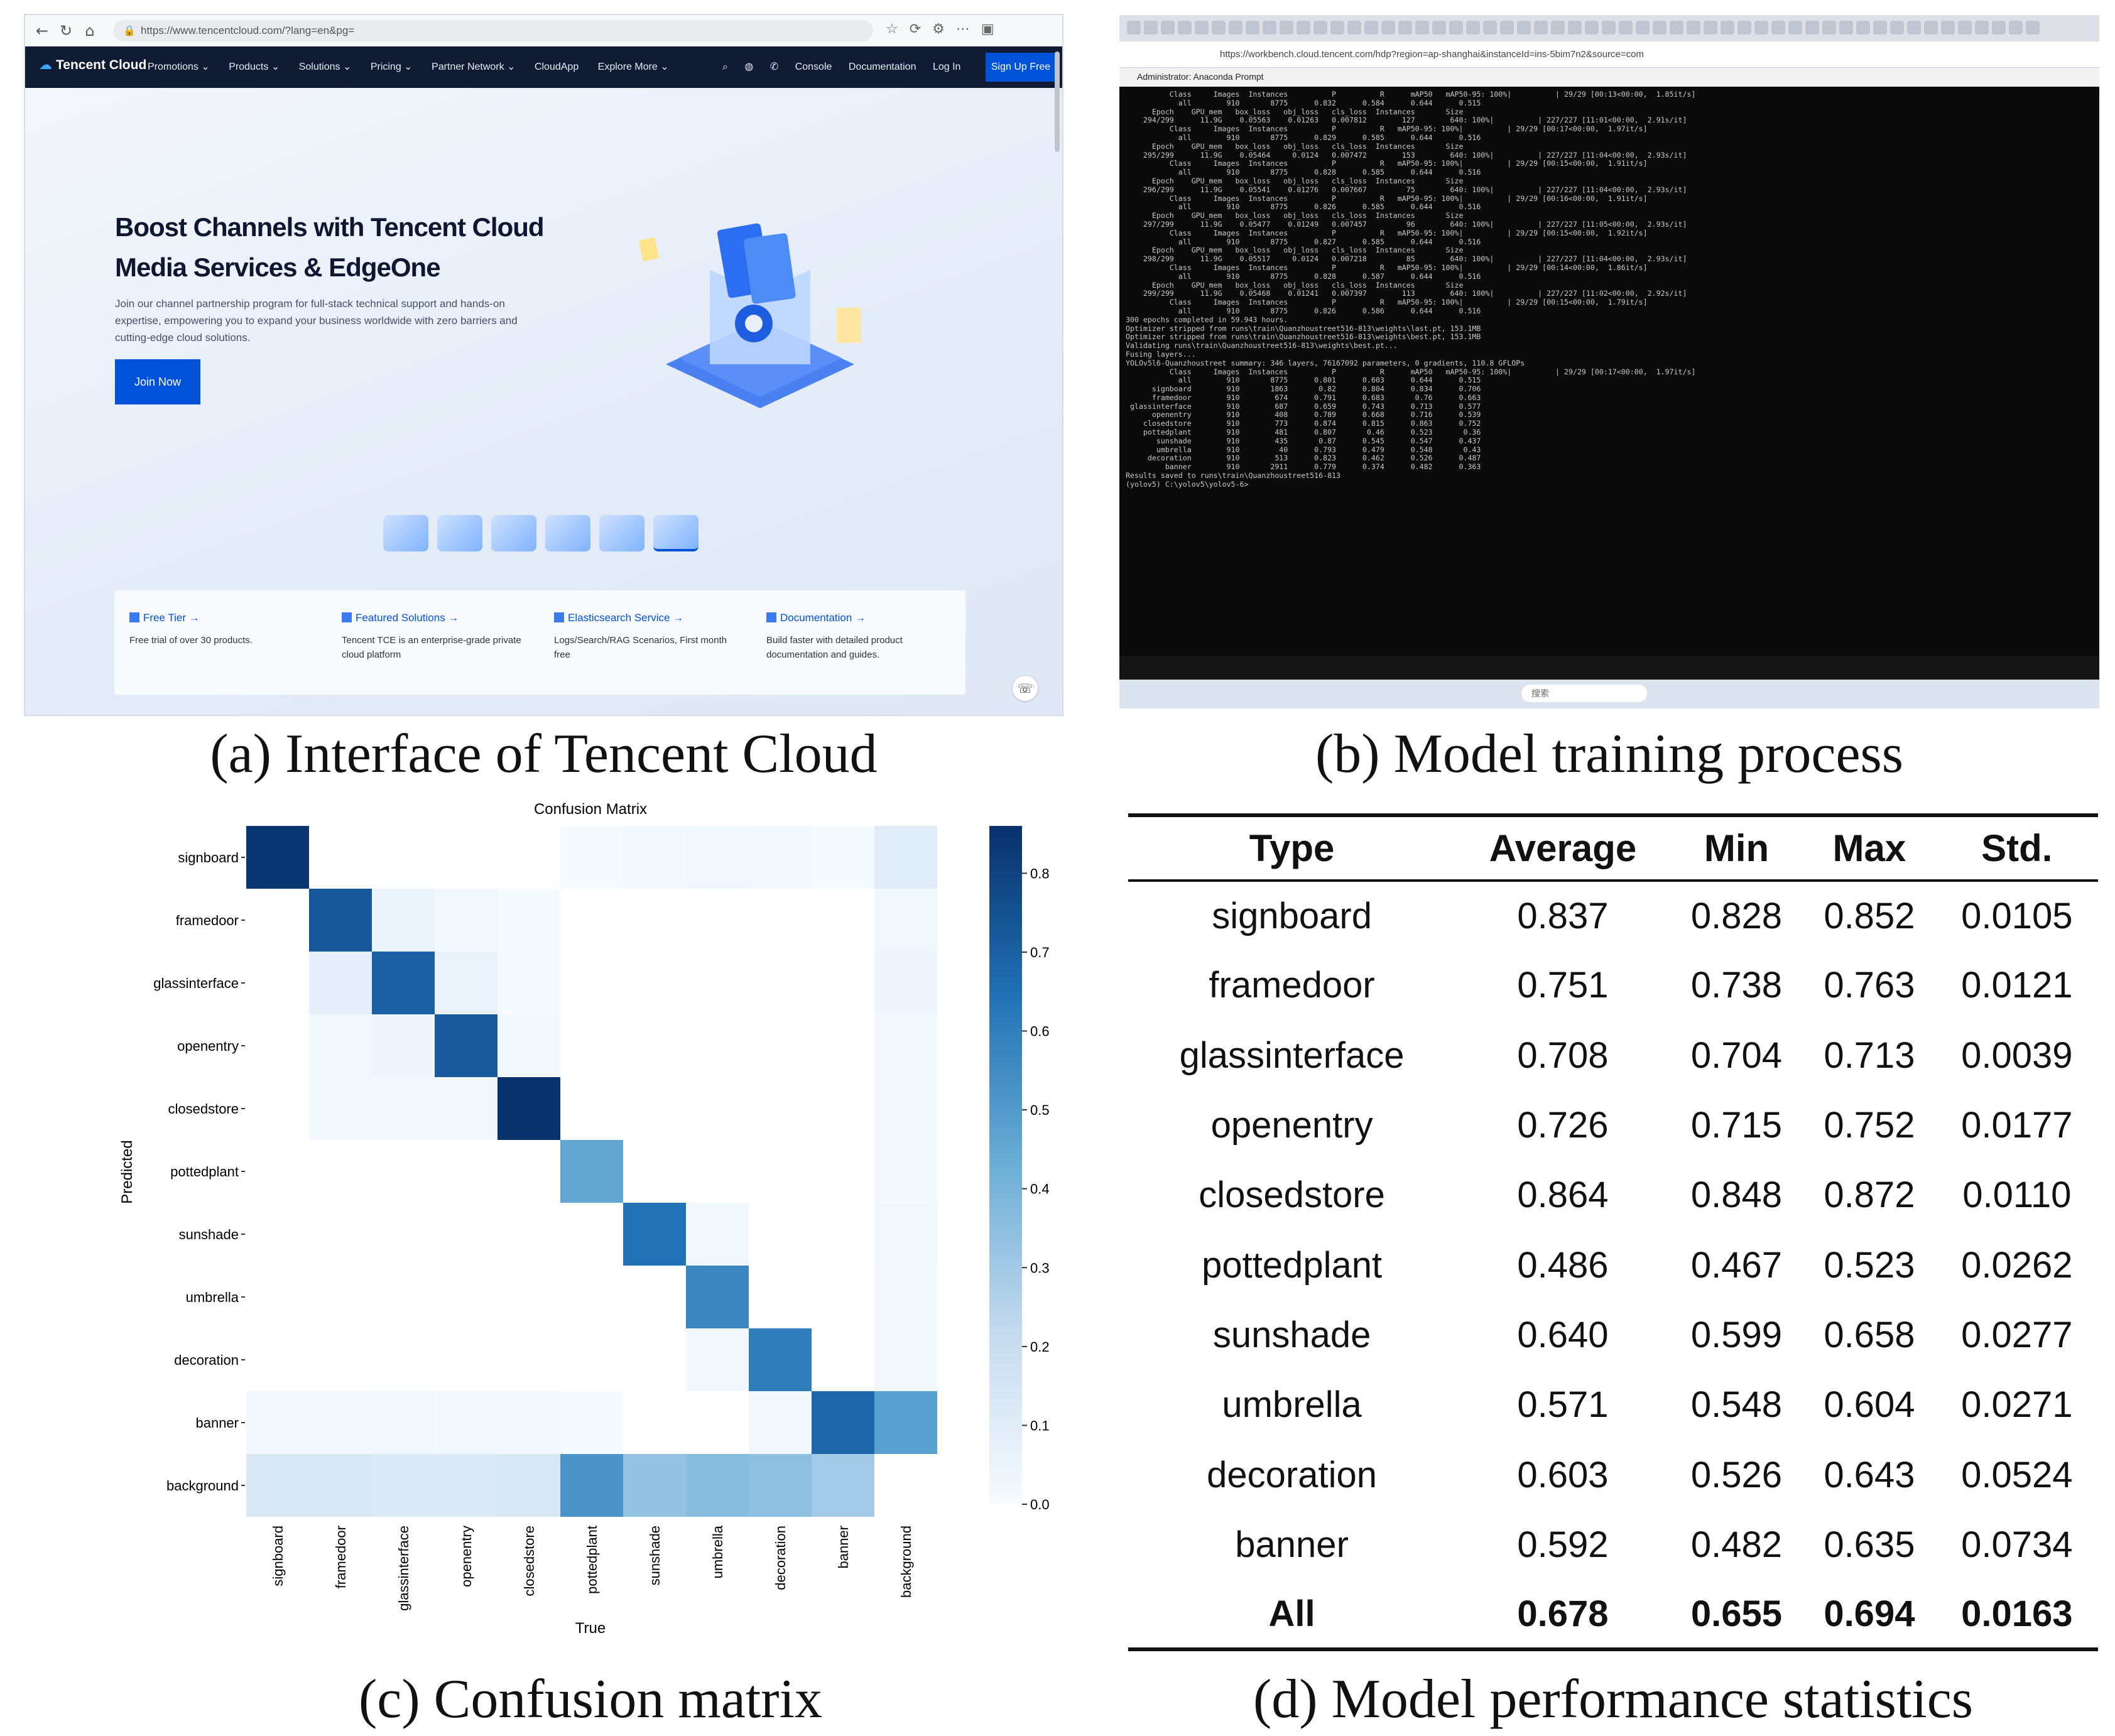 The width and height of the screenshot is (2115, 1736). What do you see at coordinates (474, 67) in the screenshot?
I see `nav-partner-network: Partner Network ⌄` at bounding box center [474, 67].